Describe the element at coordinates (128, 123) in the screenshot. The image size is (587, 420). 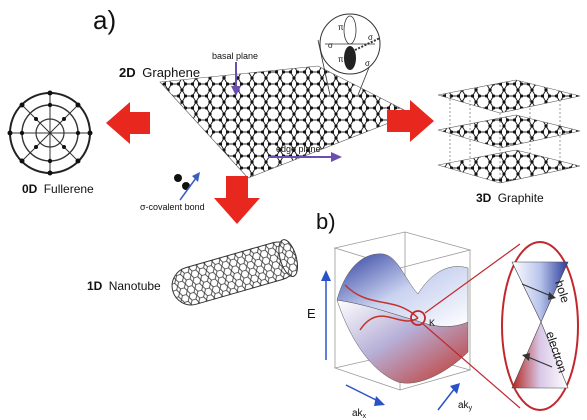
I see `arrow-to-fullerene` at that location.